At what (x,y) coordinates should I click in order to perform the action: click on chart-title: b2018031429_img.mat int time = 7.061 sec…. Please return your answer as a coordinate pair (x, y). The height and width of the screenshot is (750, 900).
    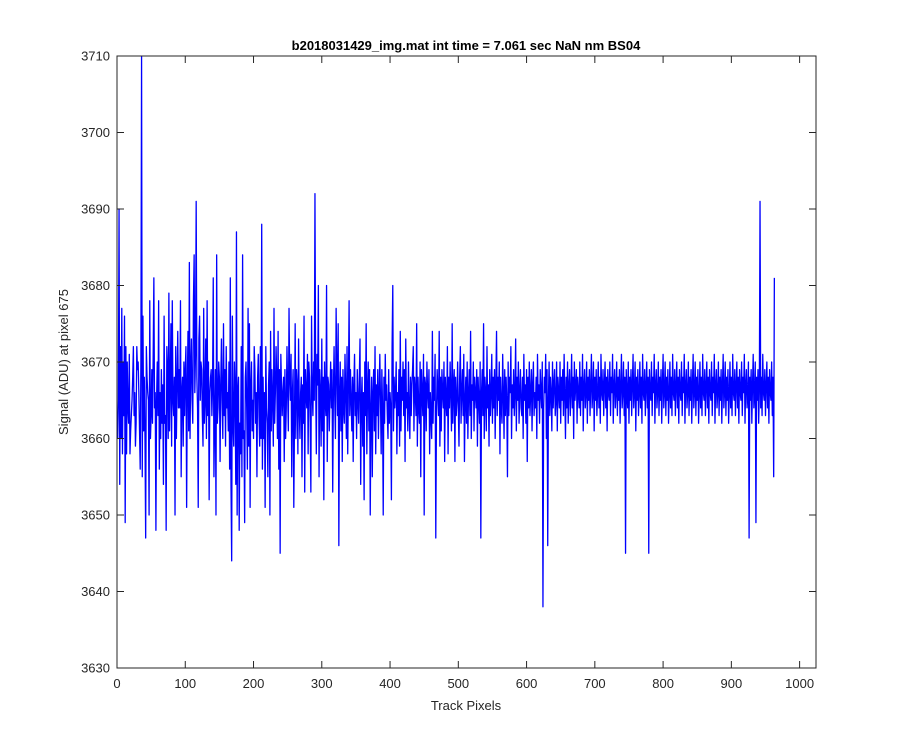
    Looking at the image, I should click on (466, 45).